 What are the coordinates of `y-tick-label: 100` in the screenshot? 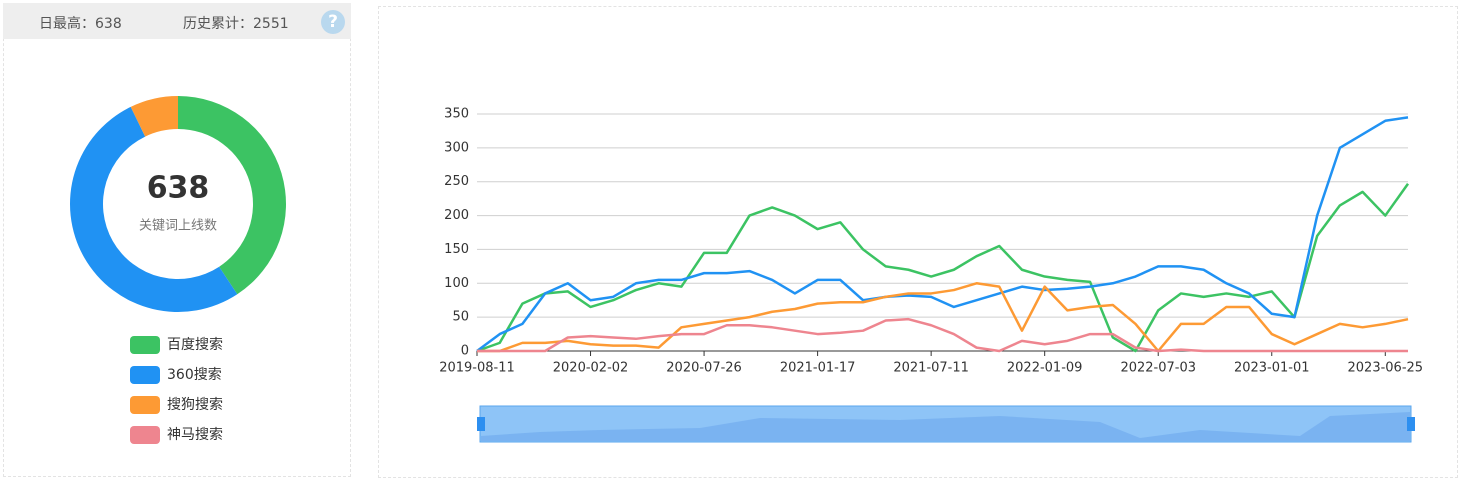 It's located at (456, 283).